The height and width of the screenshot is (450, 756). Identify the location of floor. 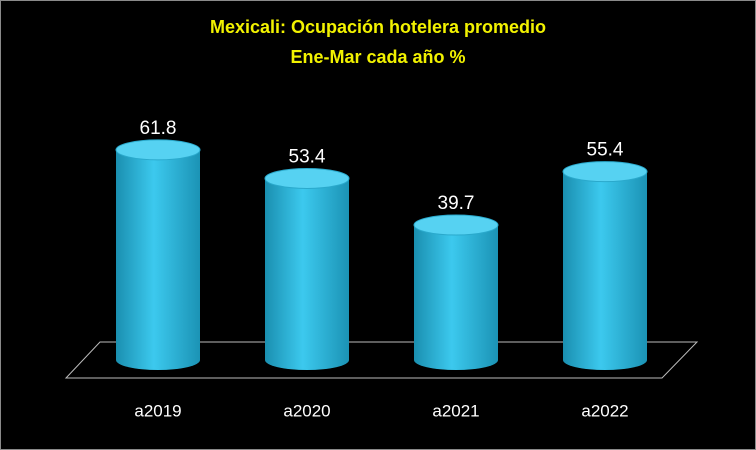
(381, 360).